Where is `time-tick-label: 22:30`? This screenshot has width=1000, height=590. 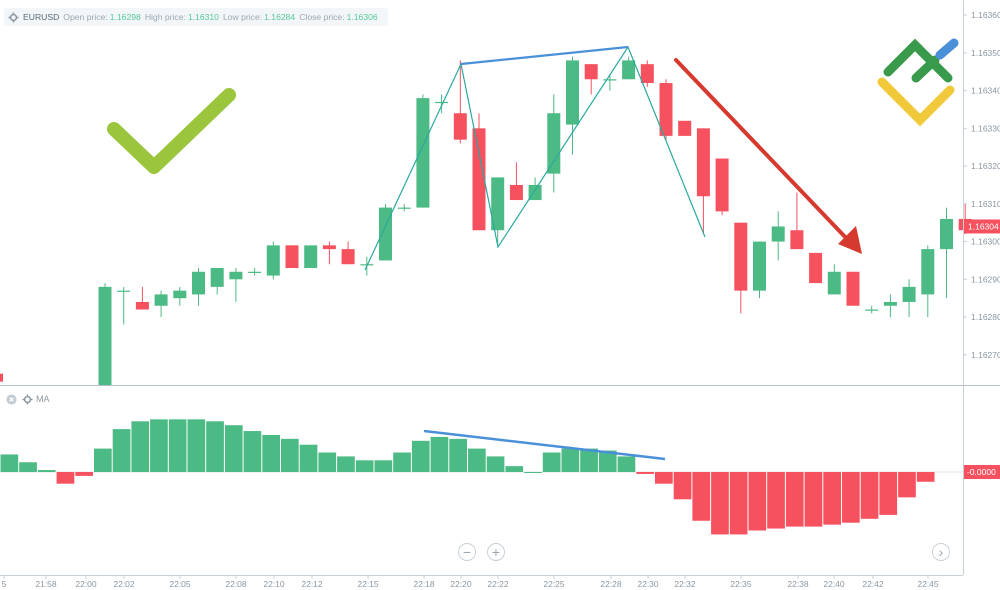
time-tick-label: 22:30 is located at coordinates (648, 584).